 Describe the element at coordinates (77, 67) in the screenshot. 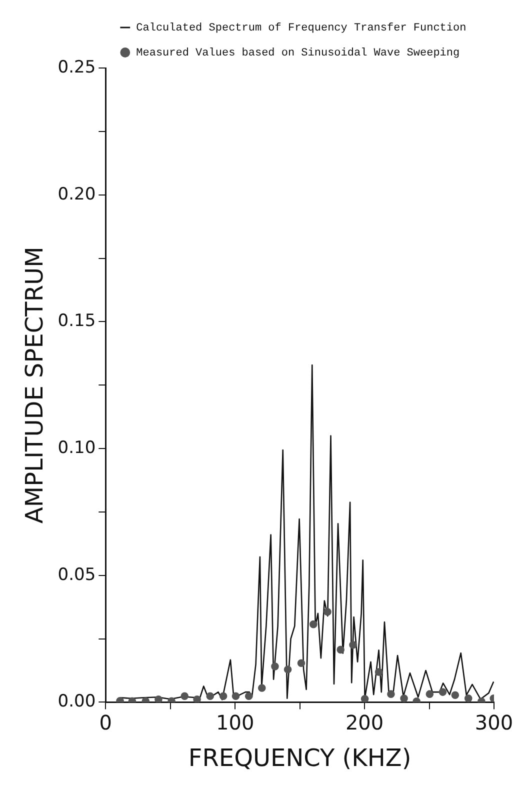

I see `y-tick-label: 0.25` at that location.